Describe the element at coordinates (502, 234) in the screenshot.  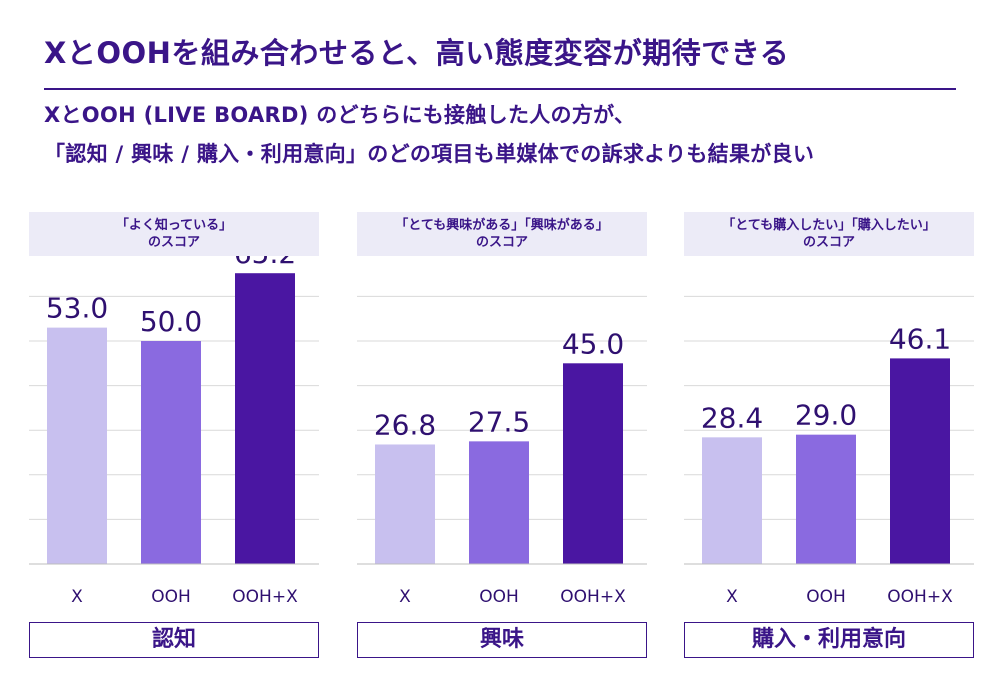
I see `chart-header: 「とても興味がある」「興味がある」 のスコア` at that location.